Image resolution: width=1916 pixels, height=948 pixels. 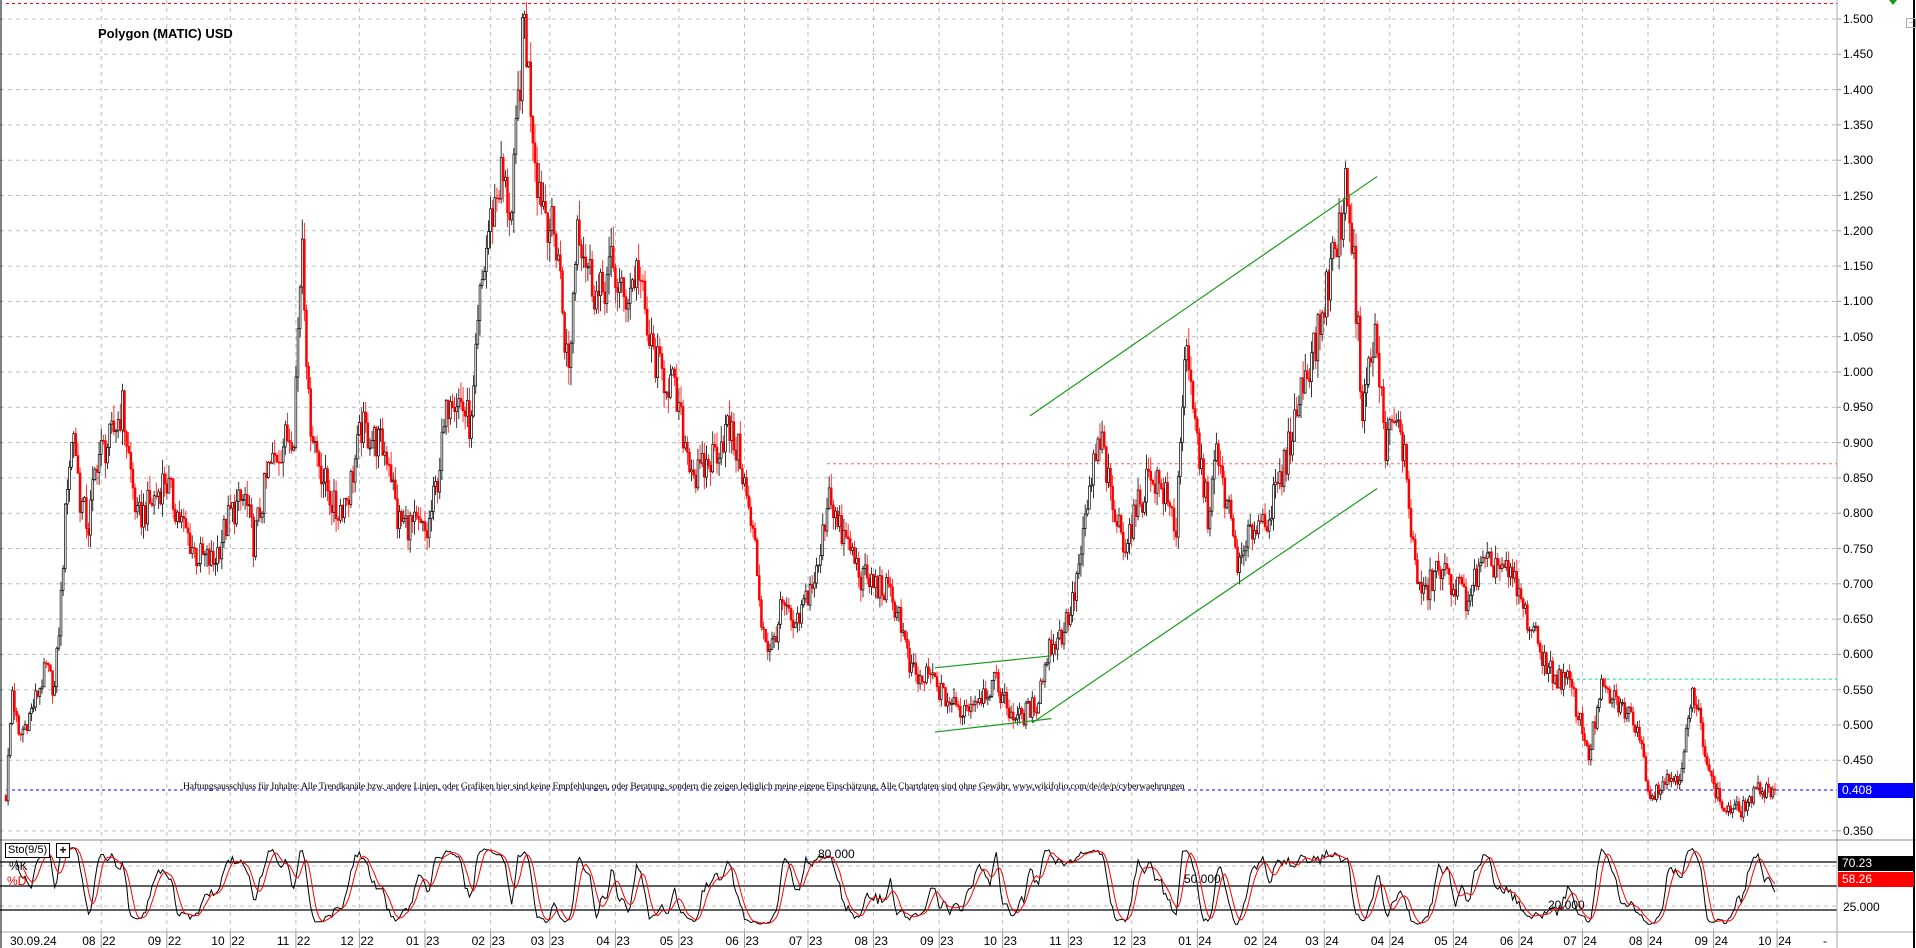 I want to click on y-tick-label: 0.600, so click(x=1858, y=654).